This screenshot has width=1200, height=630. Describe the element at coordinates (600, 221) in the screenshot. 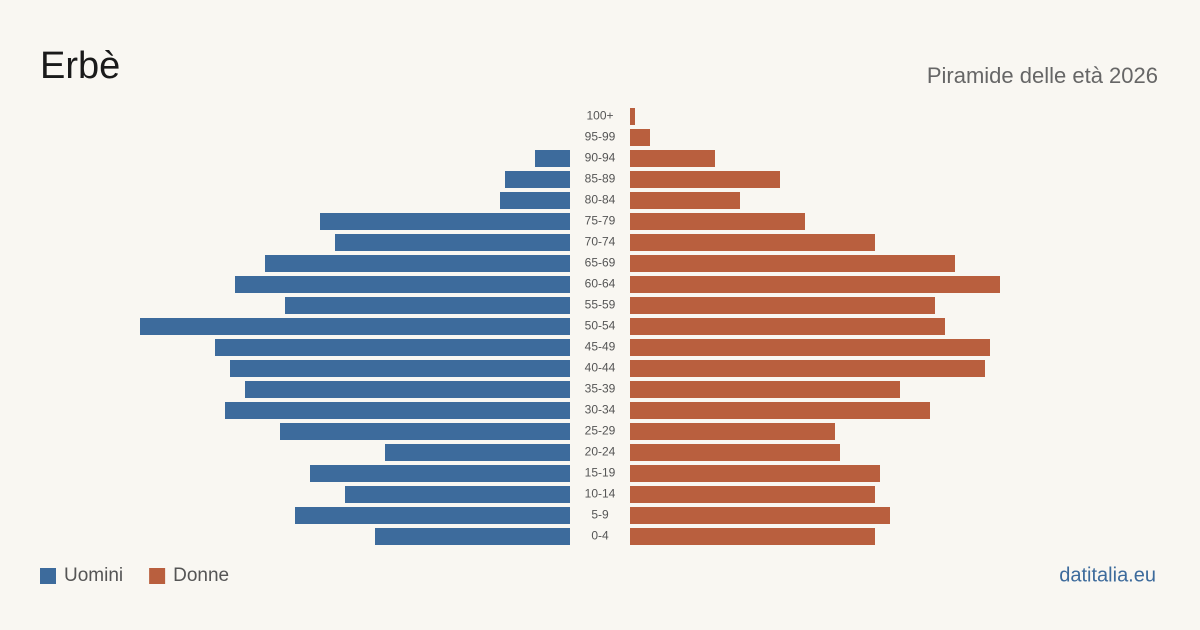

I see `age-label: 75-79` at that location.